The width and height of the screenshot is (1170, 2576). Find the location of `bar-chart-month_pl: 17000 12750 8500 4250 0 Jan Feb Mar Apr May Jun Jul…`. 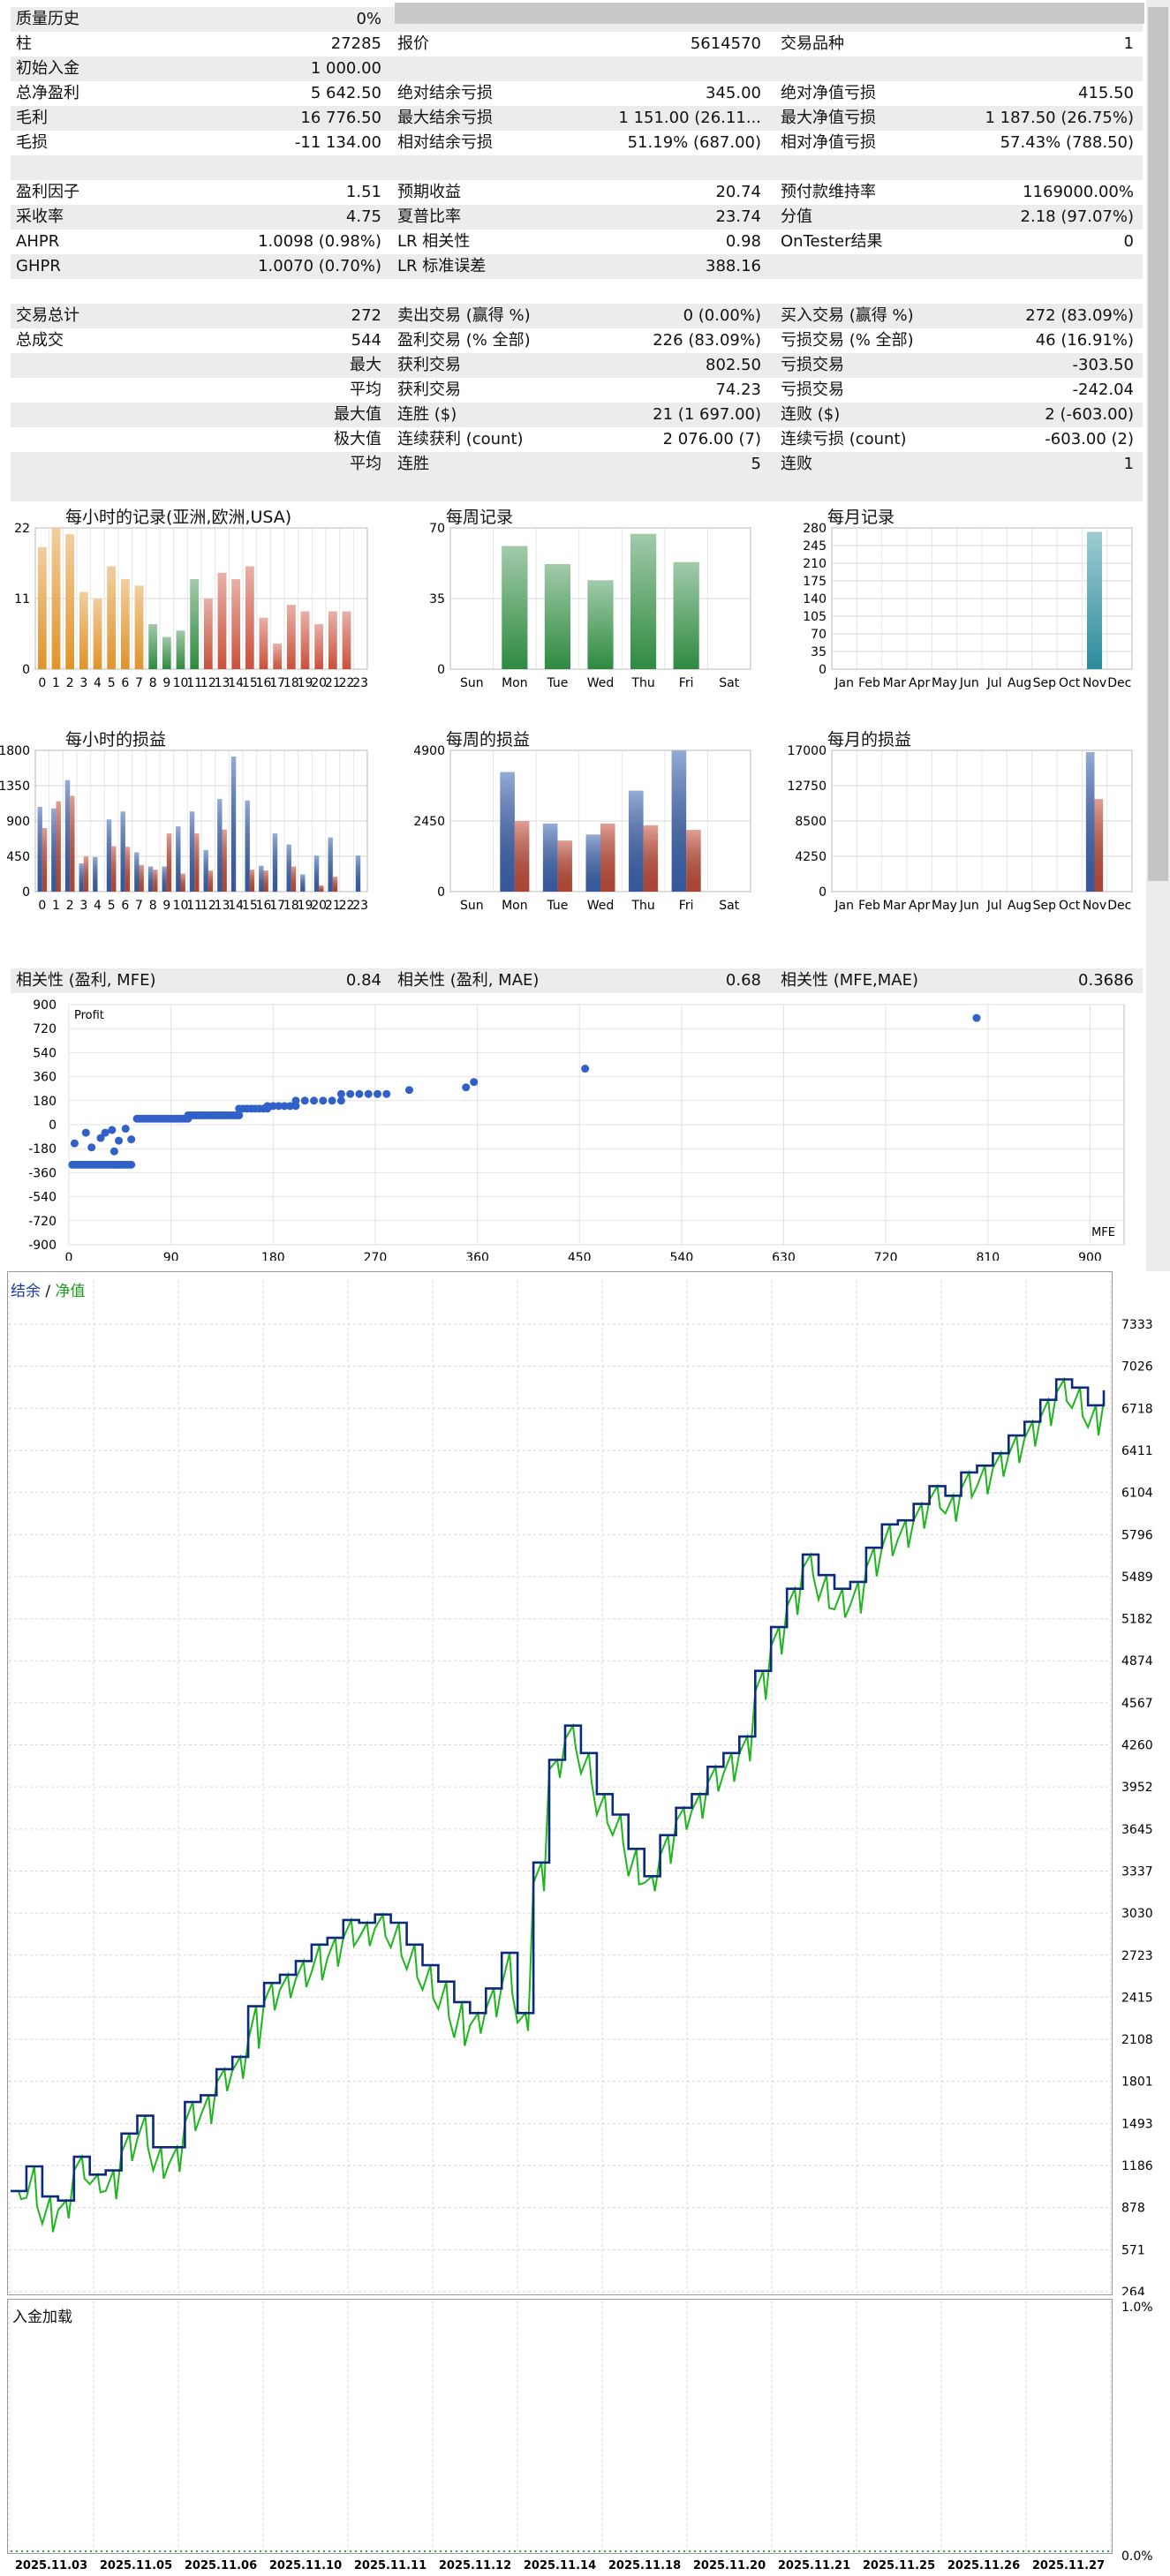

bar-chart-month_pl: 17000 12750 8500 4250 0 Jan Feb Mar Apr May Jun Jul… is located at coordinates (960, 829).